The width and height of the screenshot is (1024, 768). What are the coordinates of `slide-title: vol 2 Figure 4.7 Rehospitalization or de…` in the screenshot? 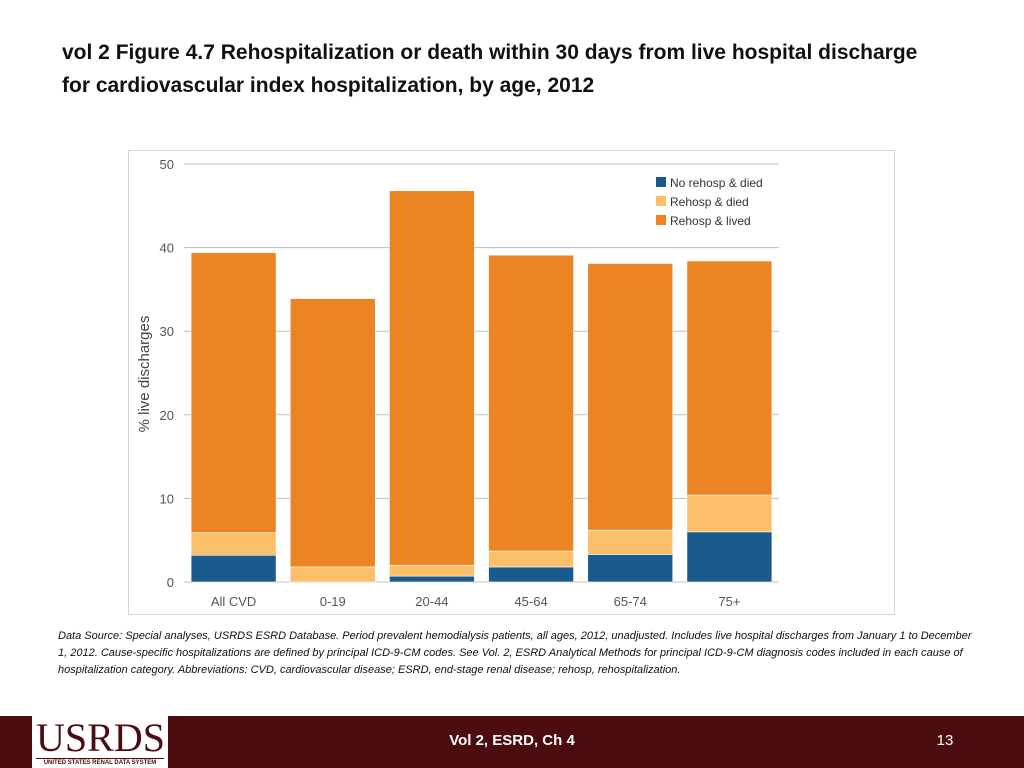 It's located at (490, 69).